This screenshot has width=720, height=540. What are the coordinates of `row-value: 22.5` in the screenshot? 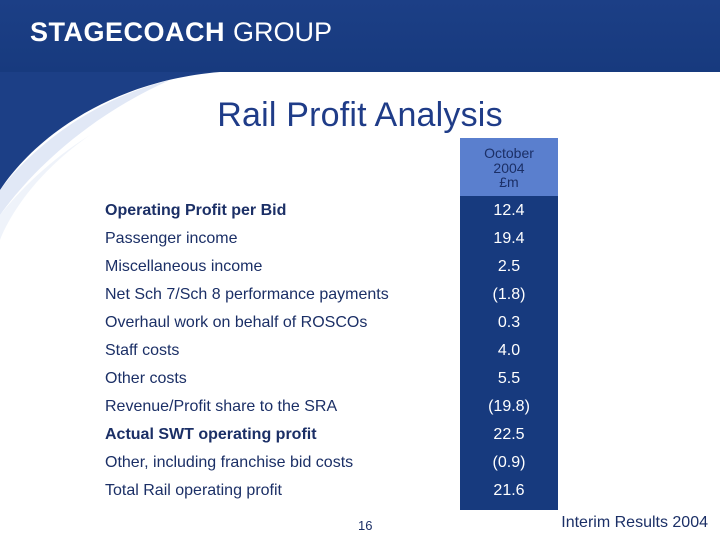 It's located at (509, 434).